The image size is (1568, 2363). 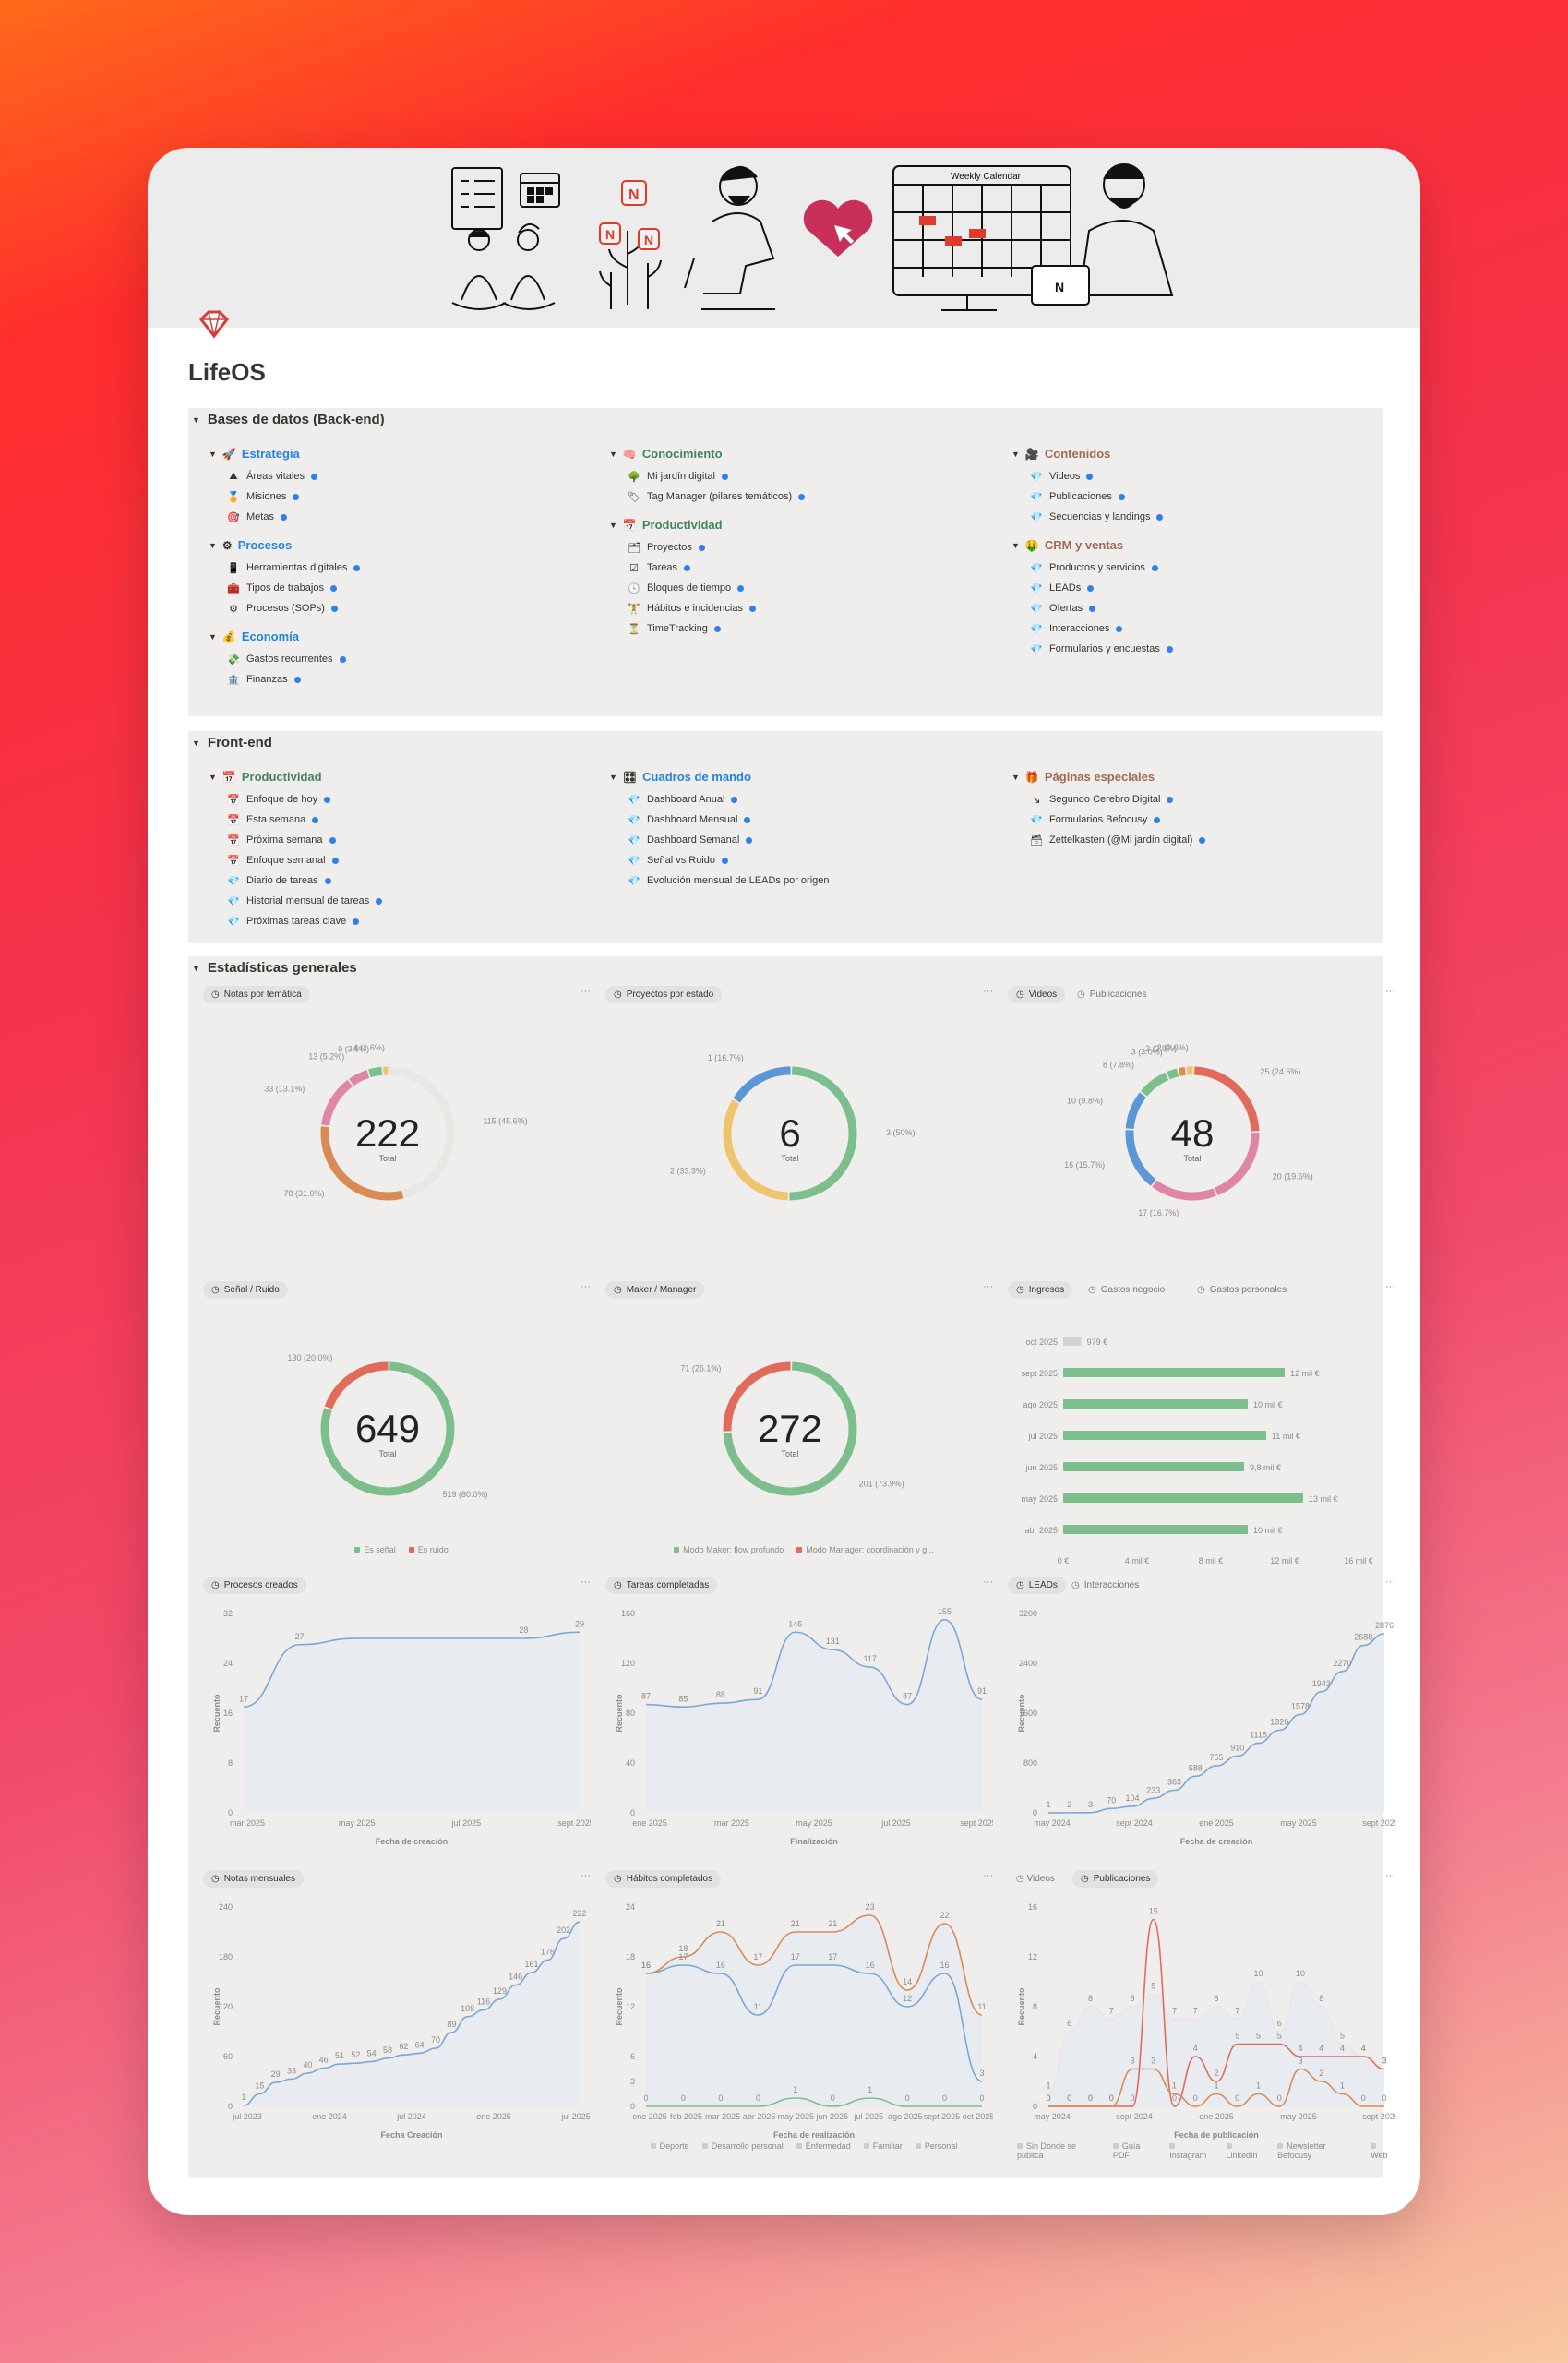 What do you see at coordinates (402, 800) in the screenshot?
I see `database-link: 📅 Enfoque de hoy` at bounding box center [402, 800].